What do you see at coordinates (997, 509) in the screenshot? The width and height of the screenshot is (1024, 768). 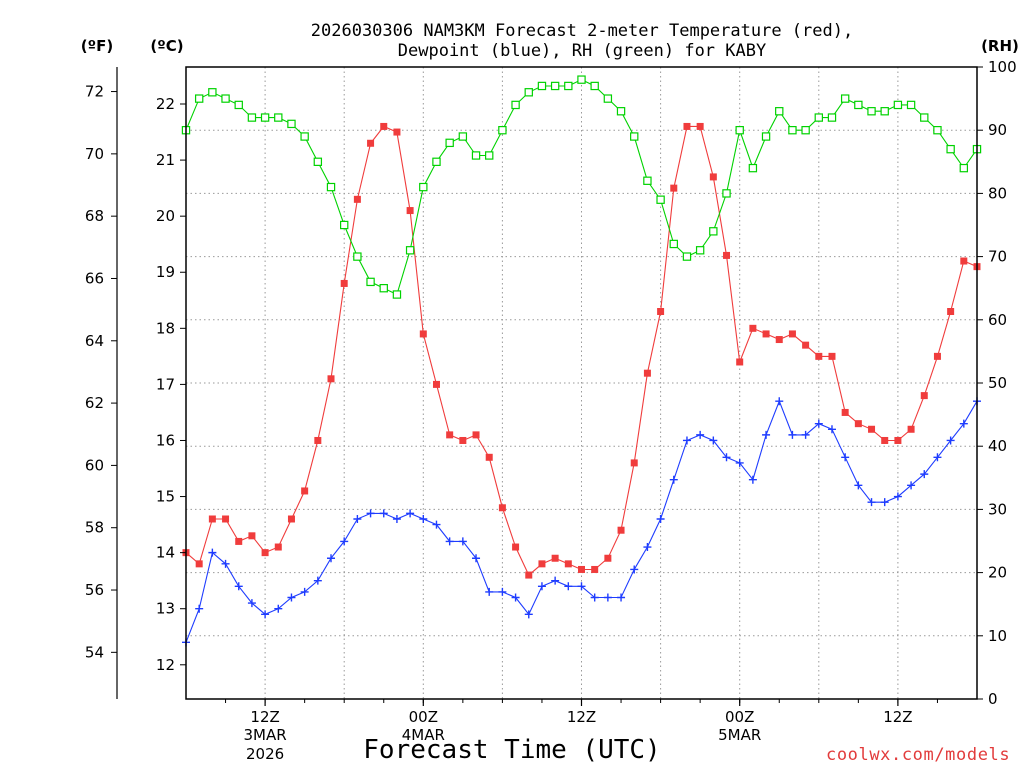 I see `rh-tick-label: 30` at bounding box center [997, 509].